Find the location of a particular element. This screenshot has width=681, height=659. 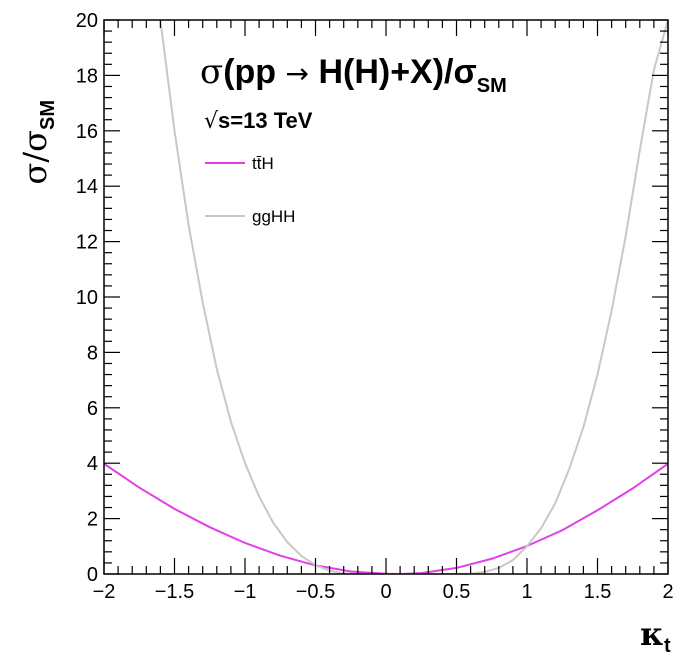

x-tick-label: −0.5 is located at coordinates (315, 592).